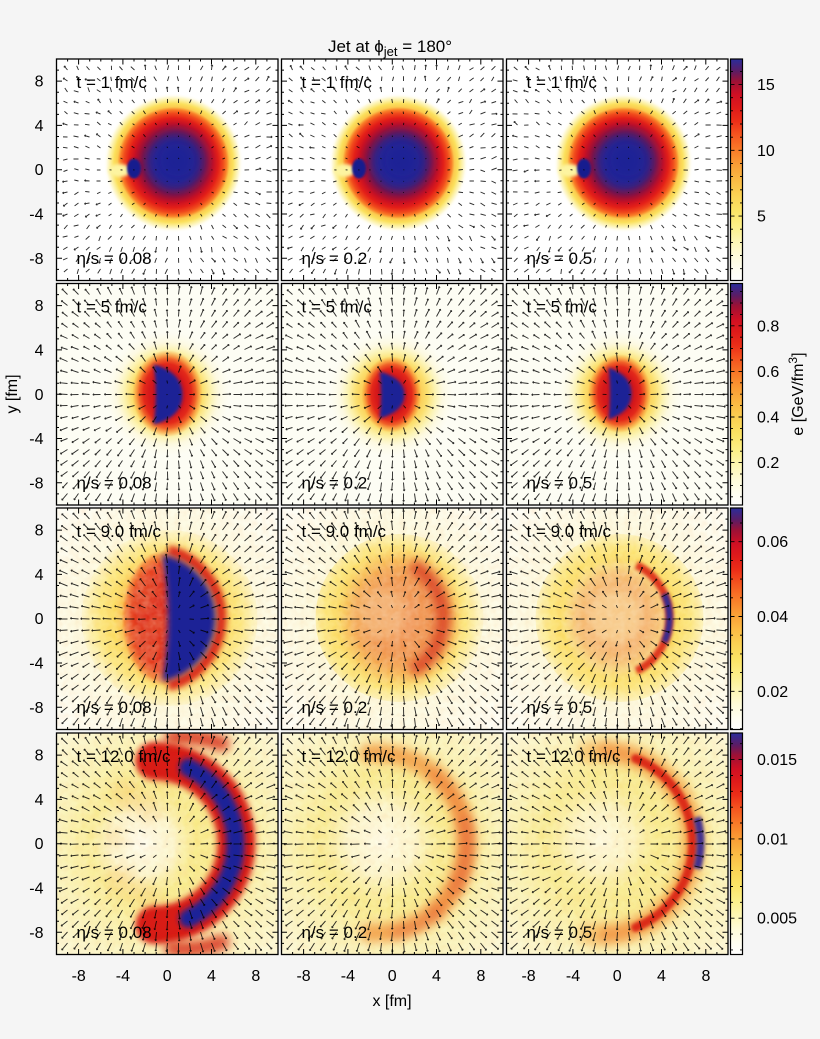  Describe the element at coordinates (768, 418) in the screenshot. I see `svg-text: 0.4` at that location.